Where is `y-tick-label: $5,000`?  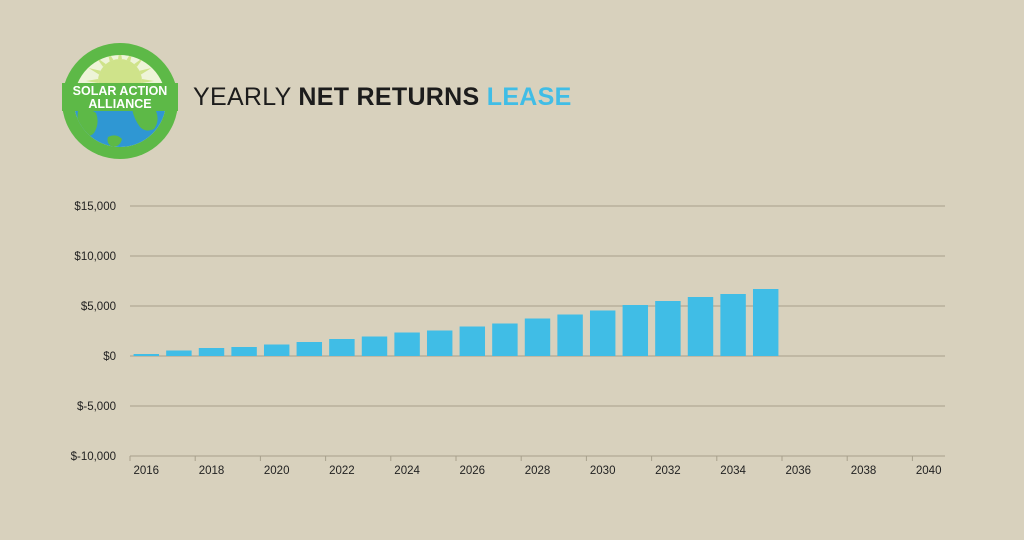
y-tick-label: $5,000 is located at coordinates (98, 307).